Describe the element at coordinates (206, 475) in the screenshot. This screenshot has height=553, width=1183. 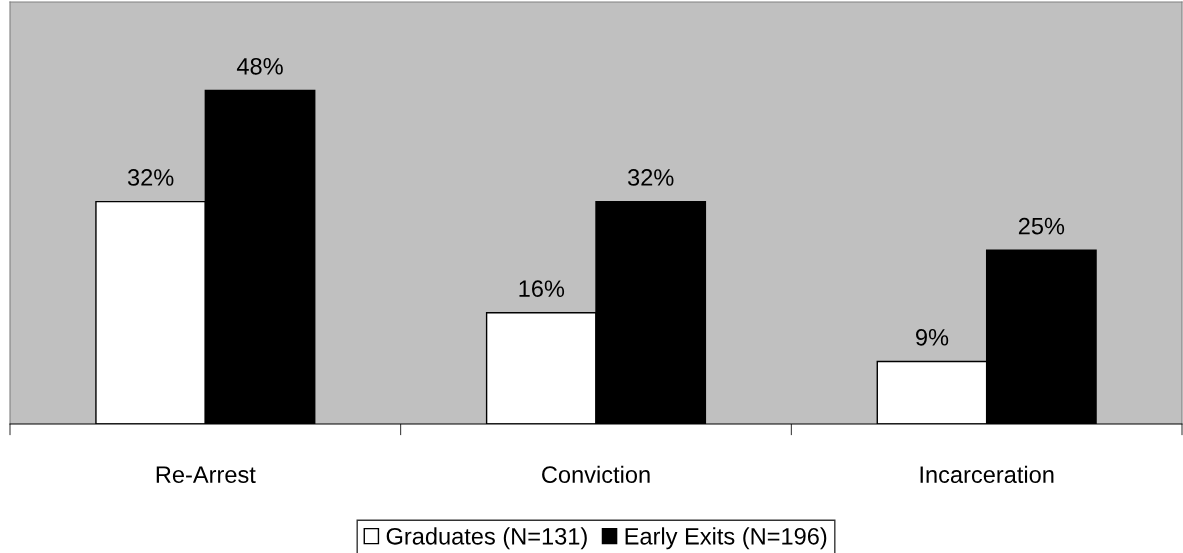
I see `x-tick-label: Re-Arrest` at that location.